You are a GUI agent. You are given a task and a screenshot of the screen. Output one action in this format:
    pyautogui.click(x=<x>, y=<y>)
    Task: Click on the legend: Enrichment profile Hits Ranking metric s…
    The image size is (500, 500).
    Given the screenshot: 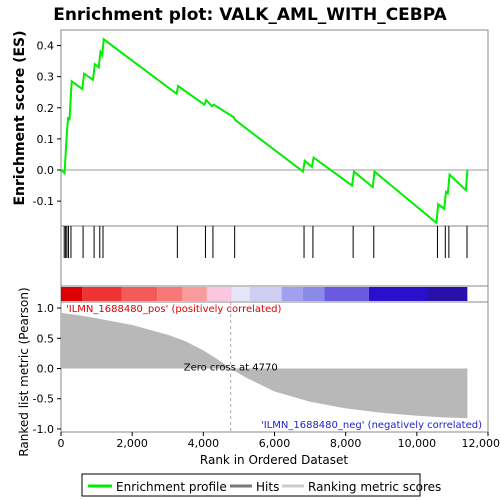 What is the action you would take?
    pyautogui.click(x=261, y=485)
    